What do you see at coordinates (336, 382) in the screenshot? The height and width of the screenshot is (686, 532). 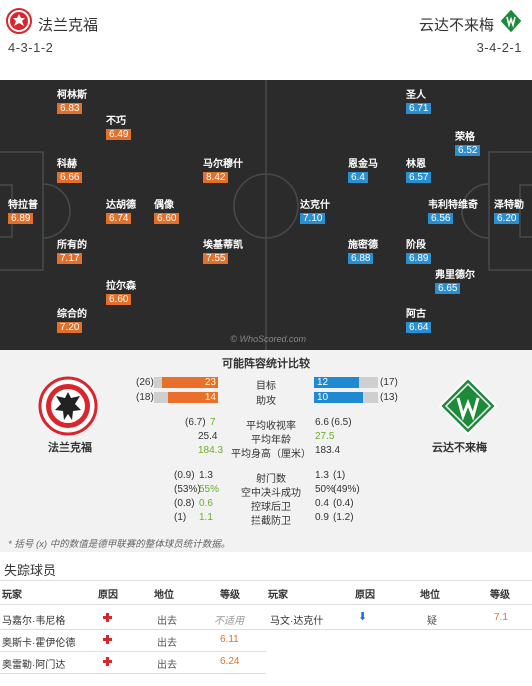 I see `away-bar-fill` at bounding box center [336, 382].